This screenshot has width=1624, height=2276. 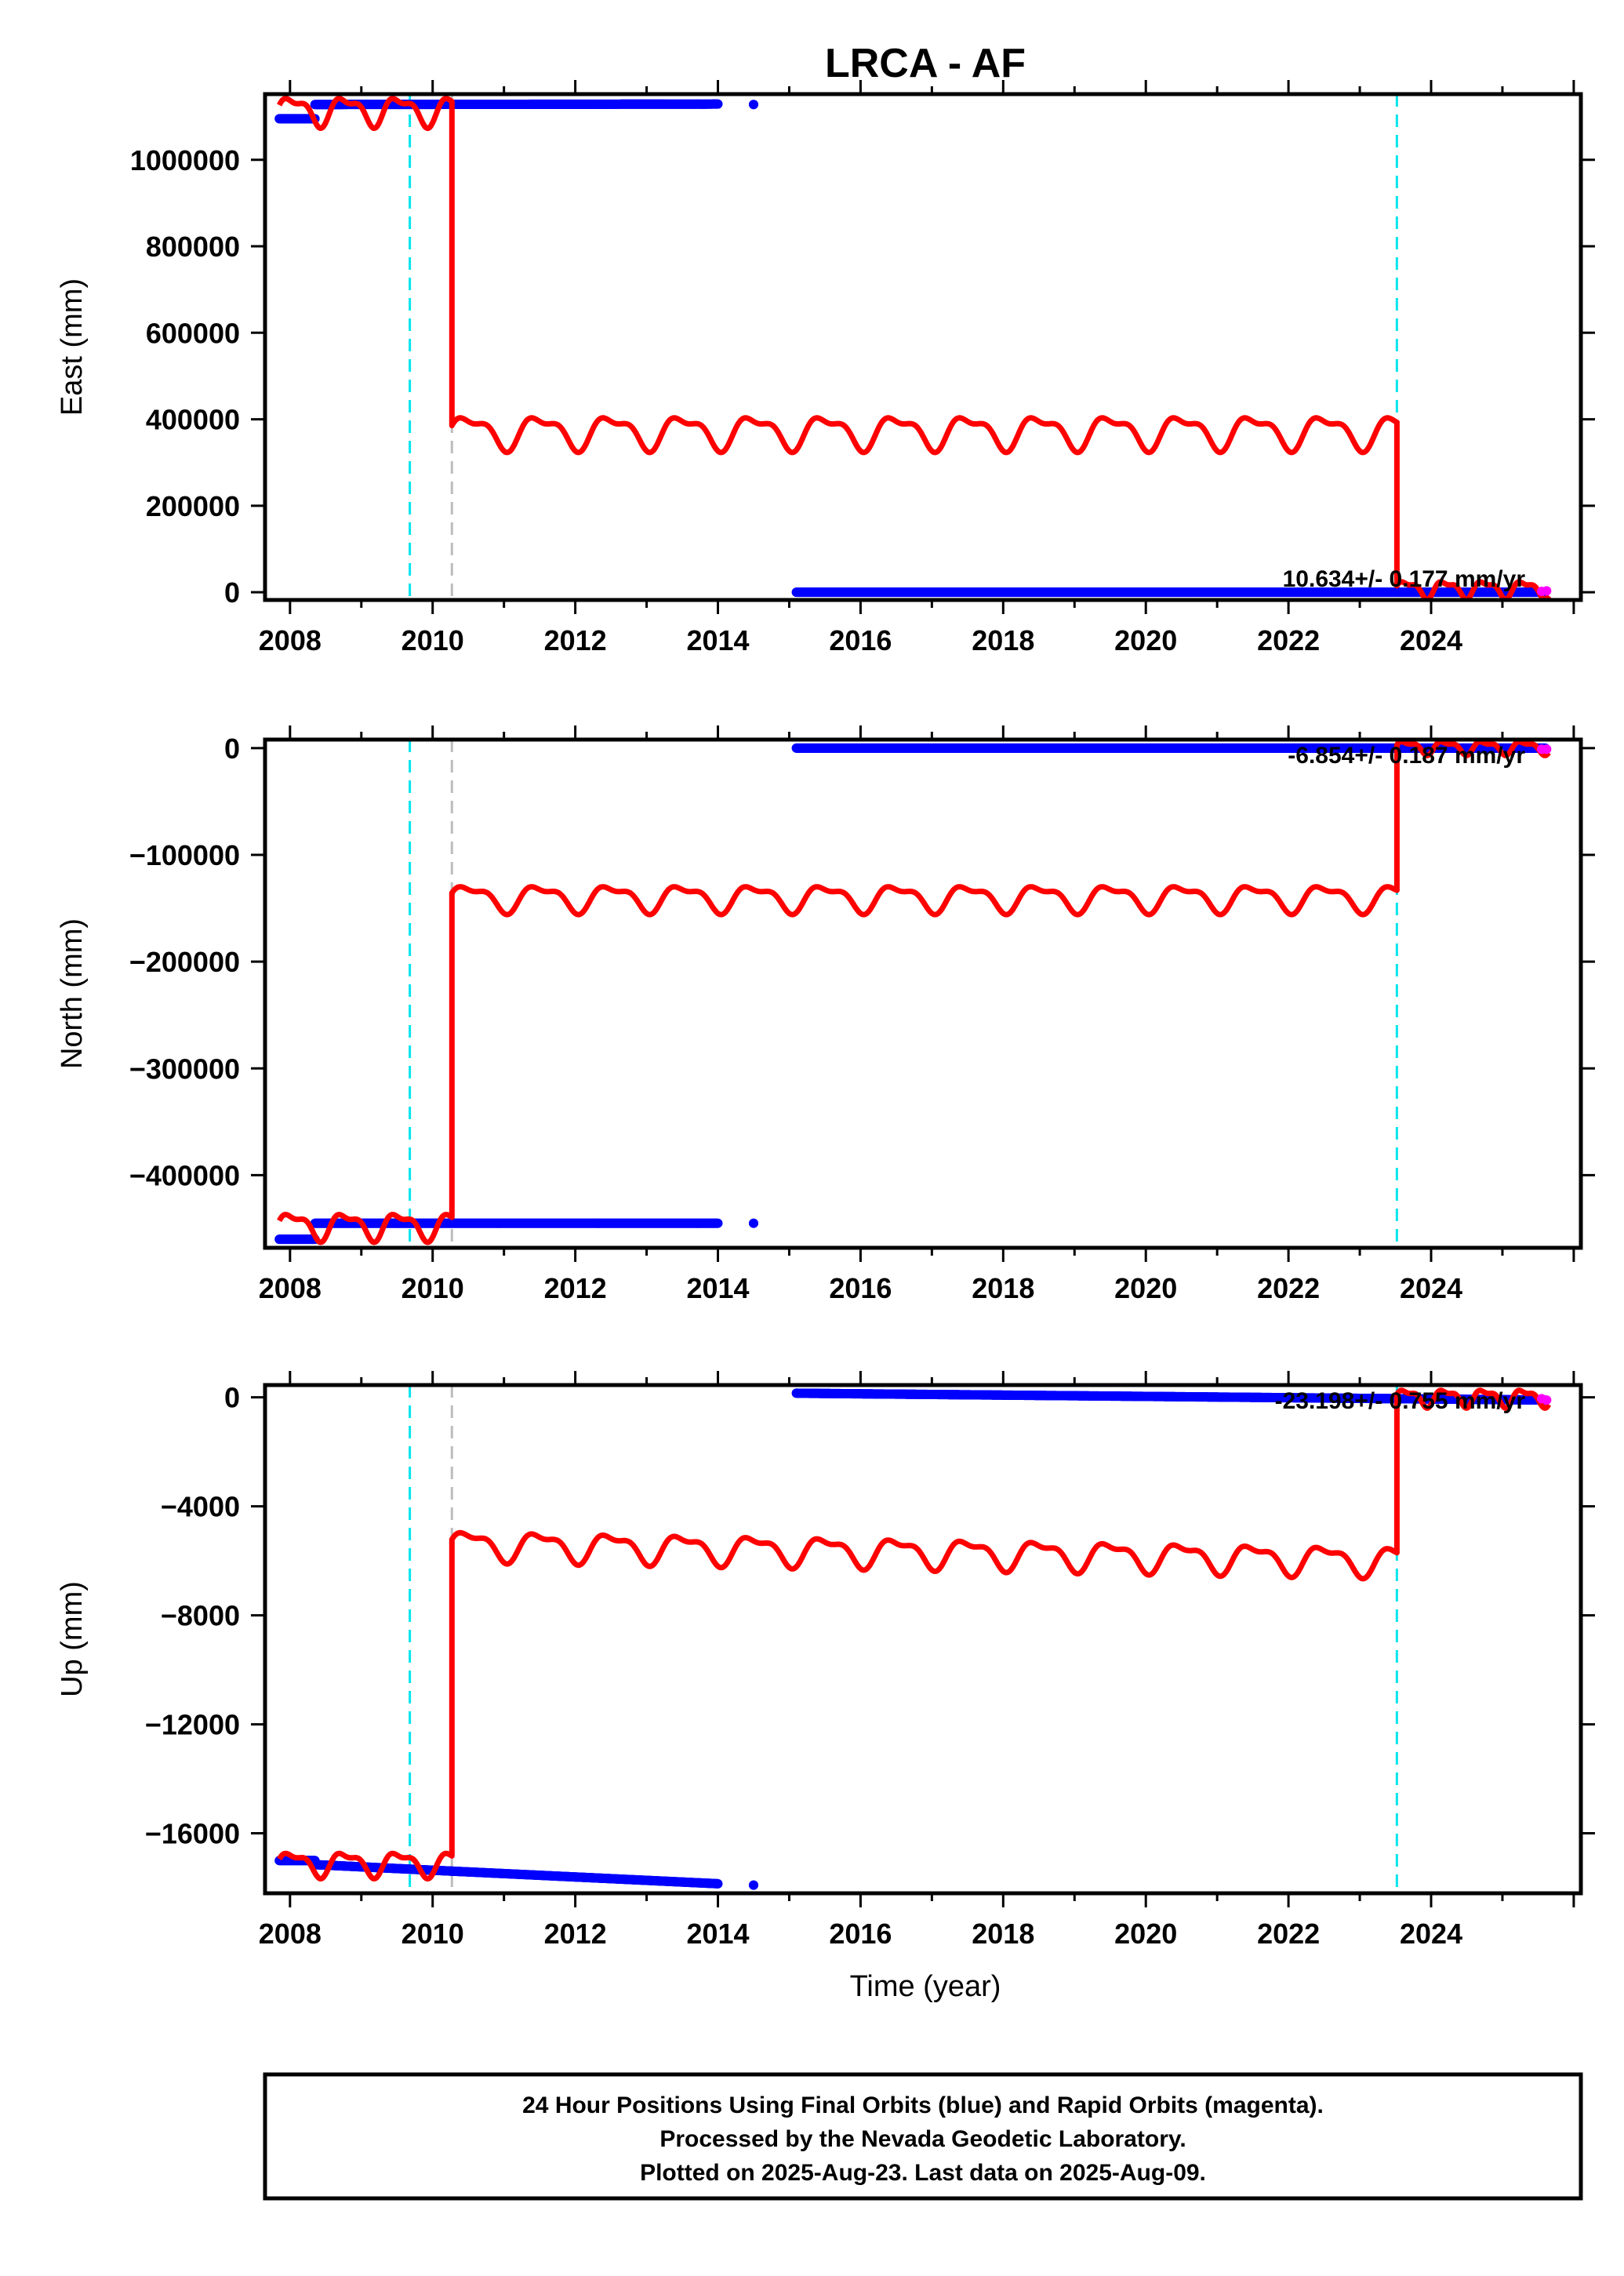 What do you see at coordinates (185, 855) in the screenshot?
I see `y-tick-label: −100000` at bounding box center [185, 855].